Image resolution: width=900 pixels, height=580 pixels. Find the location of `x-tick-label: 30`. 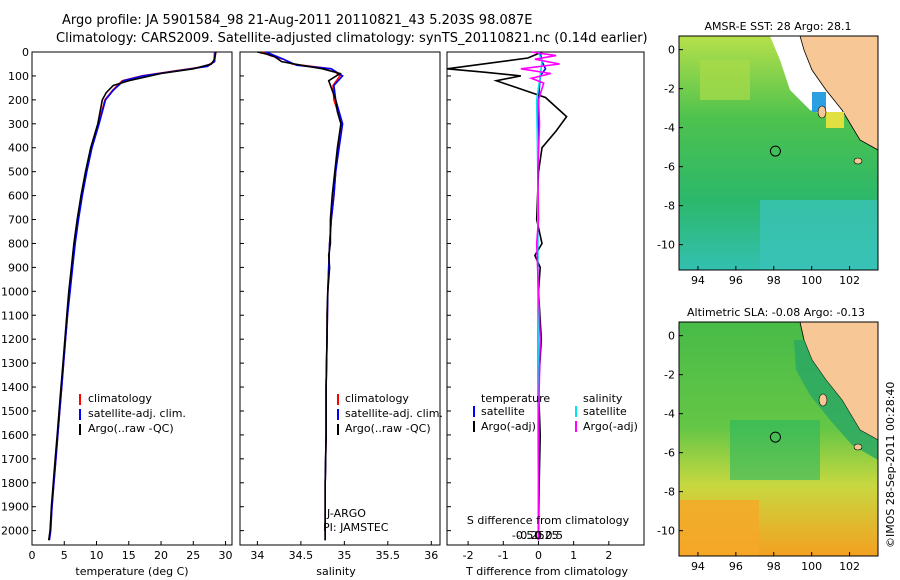

x-tick-label: 30 is located at coordinates (226, 555).